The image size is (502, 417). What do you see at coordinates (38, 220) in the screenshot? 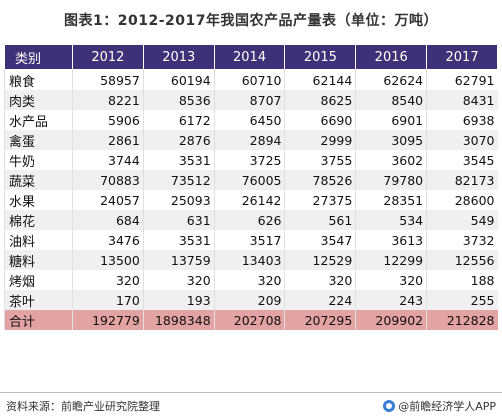
I see `row-label: 棉花` at bounding box center [38, 220].